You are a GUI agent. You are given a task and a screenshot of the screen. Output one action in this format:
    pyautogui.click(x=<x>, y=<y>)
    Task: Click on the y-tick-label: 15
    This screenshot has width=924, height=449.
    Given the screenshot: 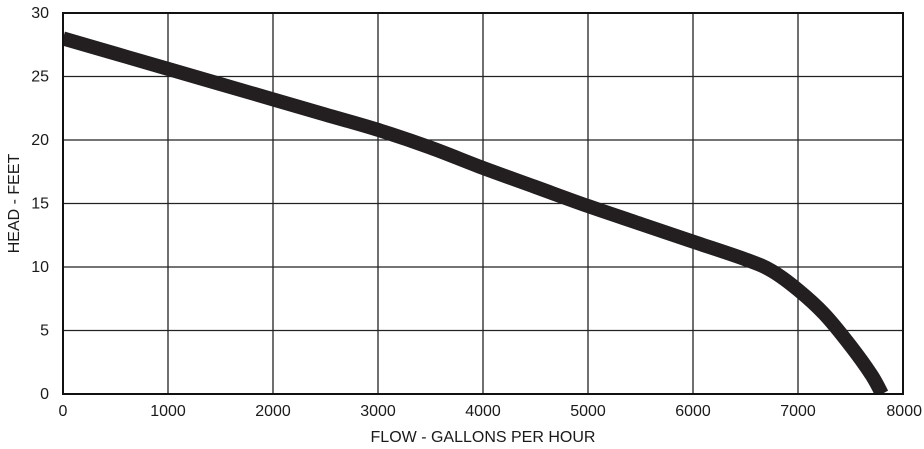 What is the action you would take?
    pyautogui.click(x=40, y=204)
    